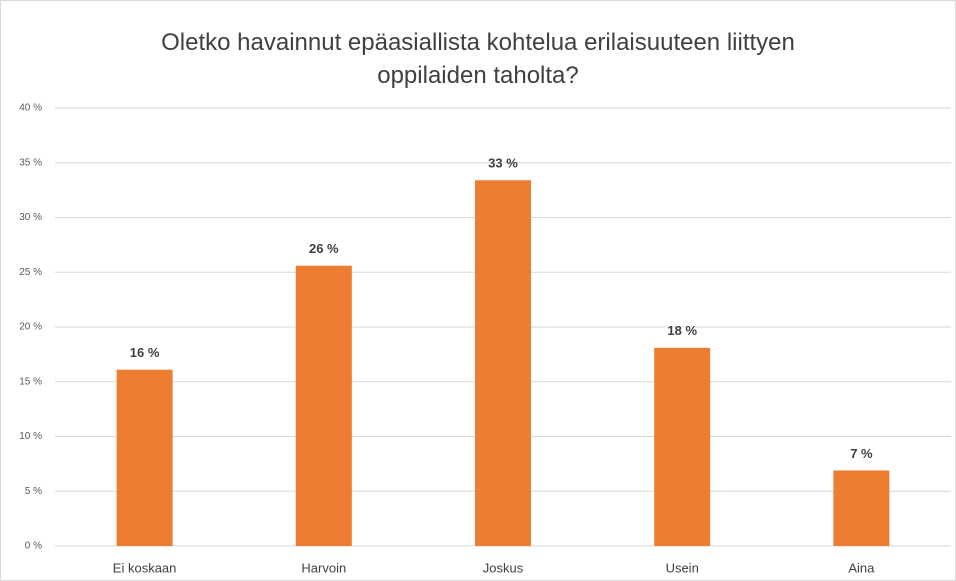 This screenshot has width=956, height=581. What do you see at coordinates (323, 567) in the screenshot?
I see `x-tick-label: Harvoin` at bounding box center [323, 567].